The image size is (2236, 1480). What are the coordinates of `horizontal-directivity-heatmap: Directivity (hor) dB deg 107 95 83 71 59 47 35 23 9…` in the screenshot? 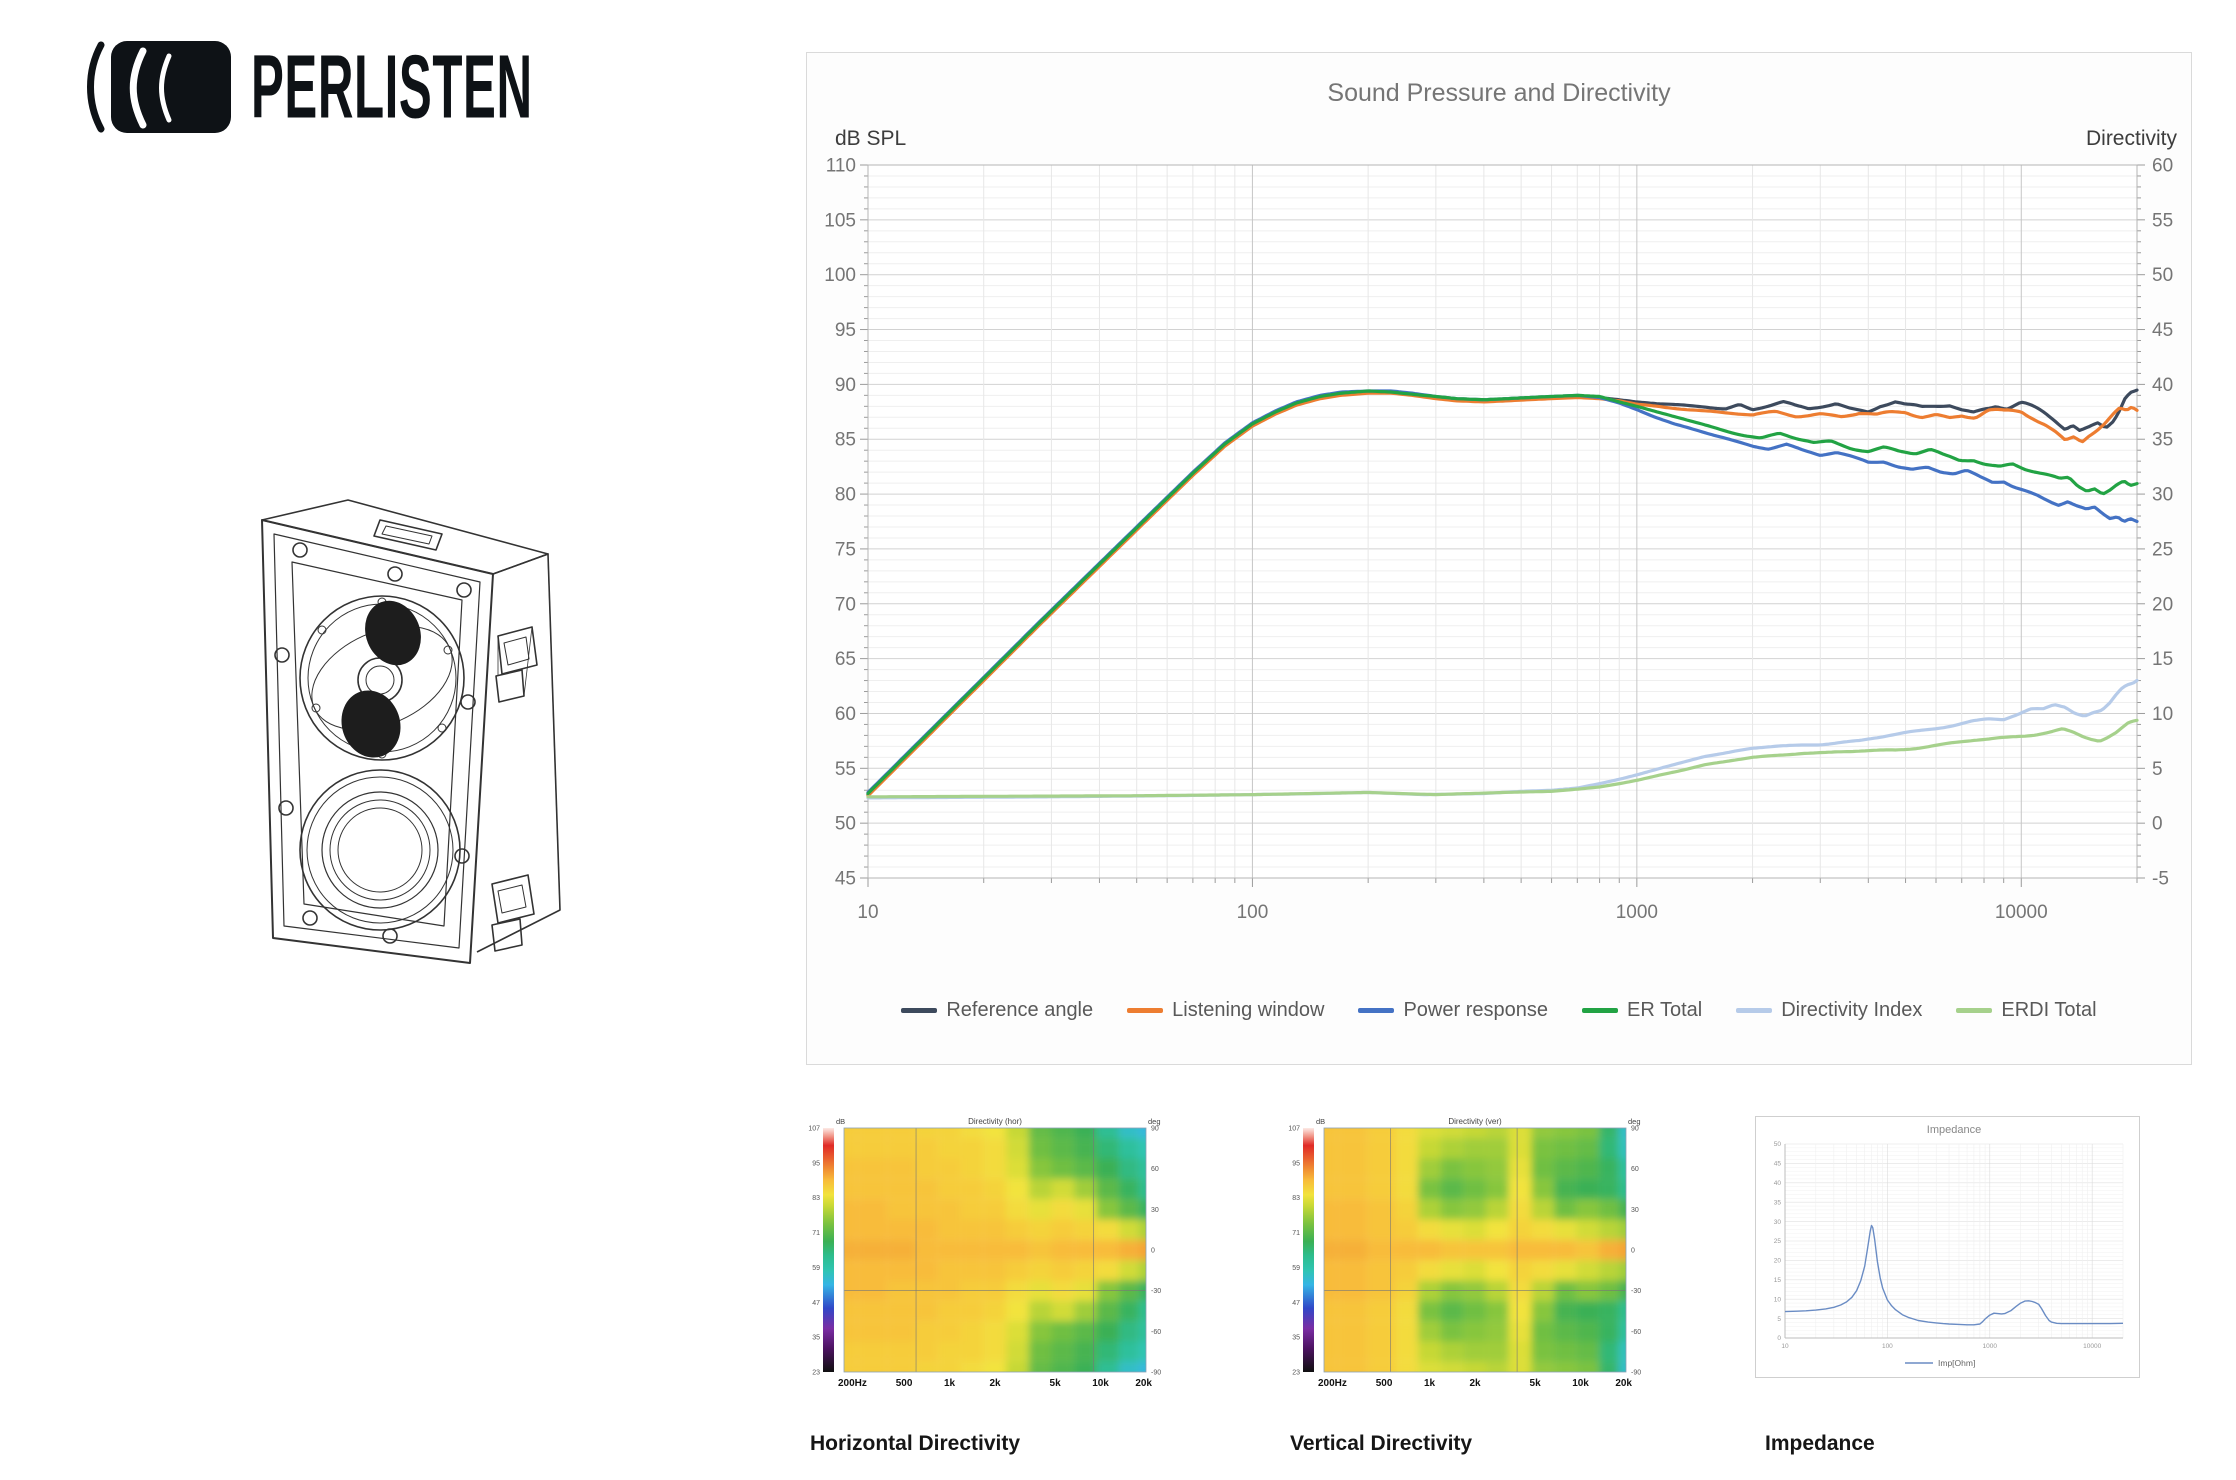 It's located at (997, 1257).